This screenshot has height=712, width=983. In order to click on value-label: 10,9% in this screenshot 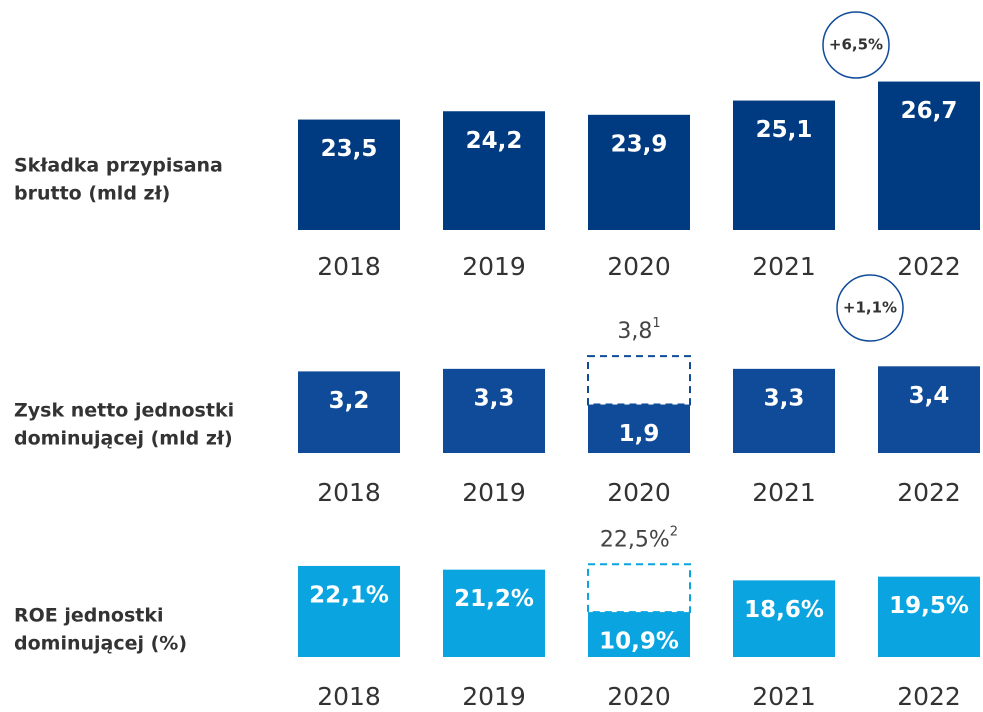, I will do `click(639, 642)`.